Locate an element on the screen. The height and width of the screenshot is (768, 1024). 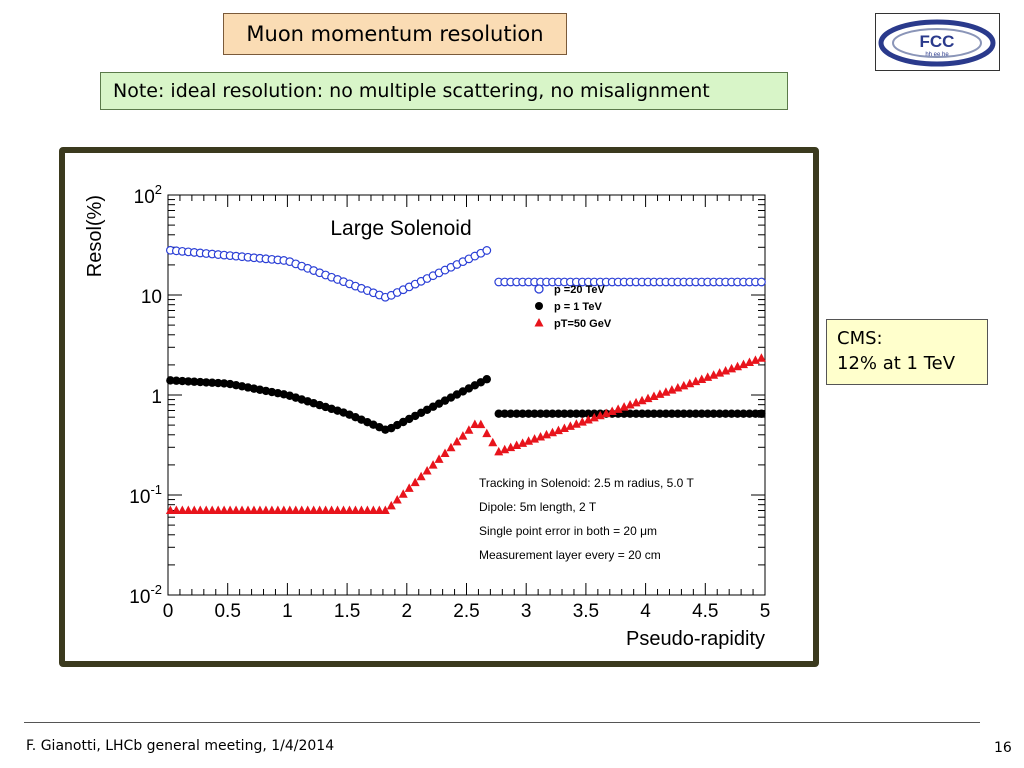
logo-text: FCC is located at coordinates (937, 41).